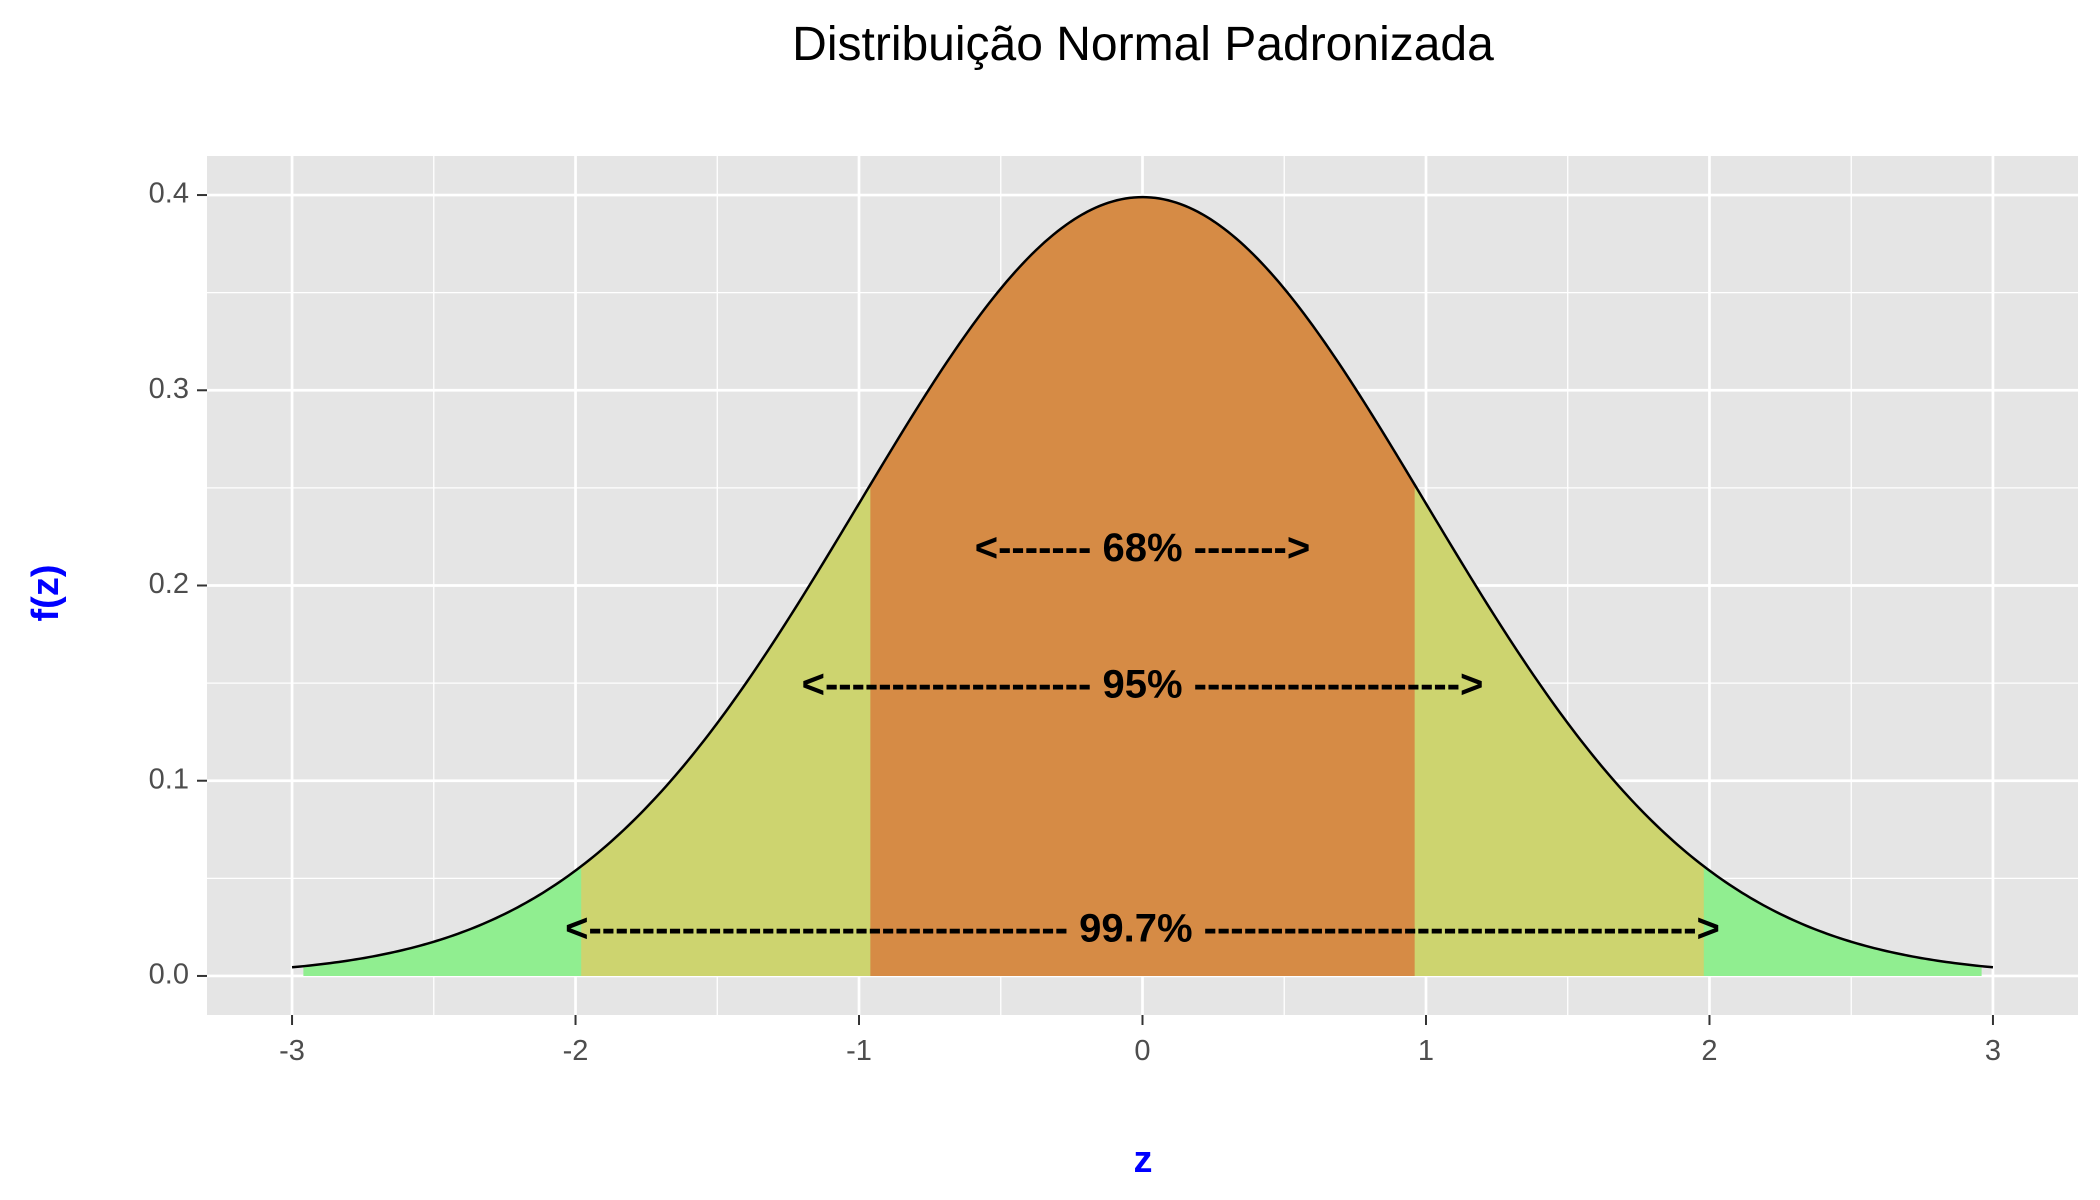  Describe the element at coordinates (169, 194) in the screenshot. I see `y-tick-label: 0.4` at that location.